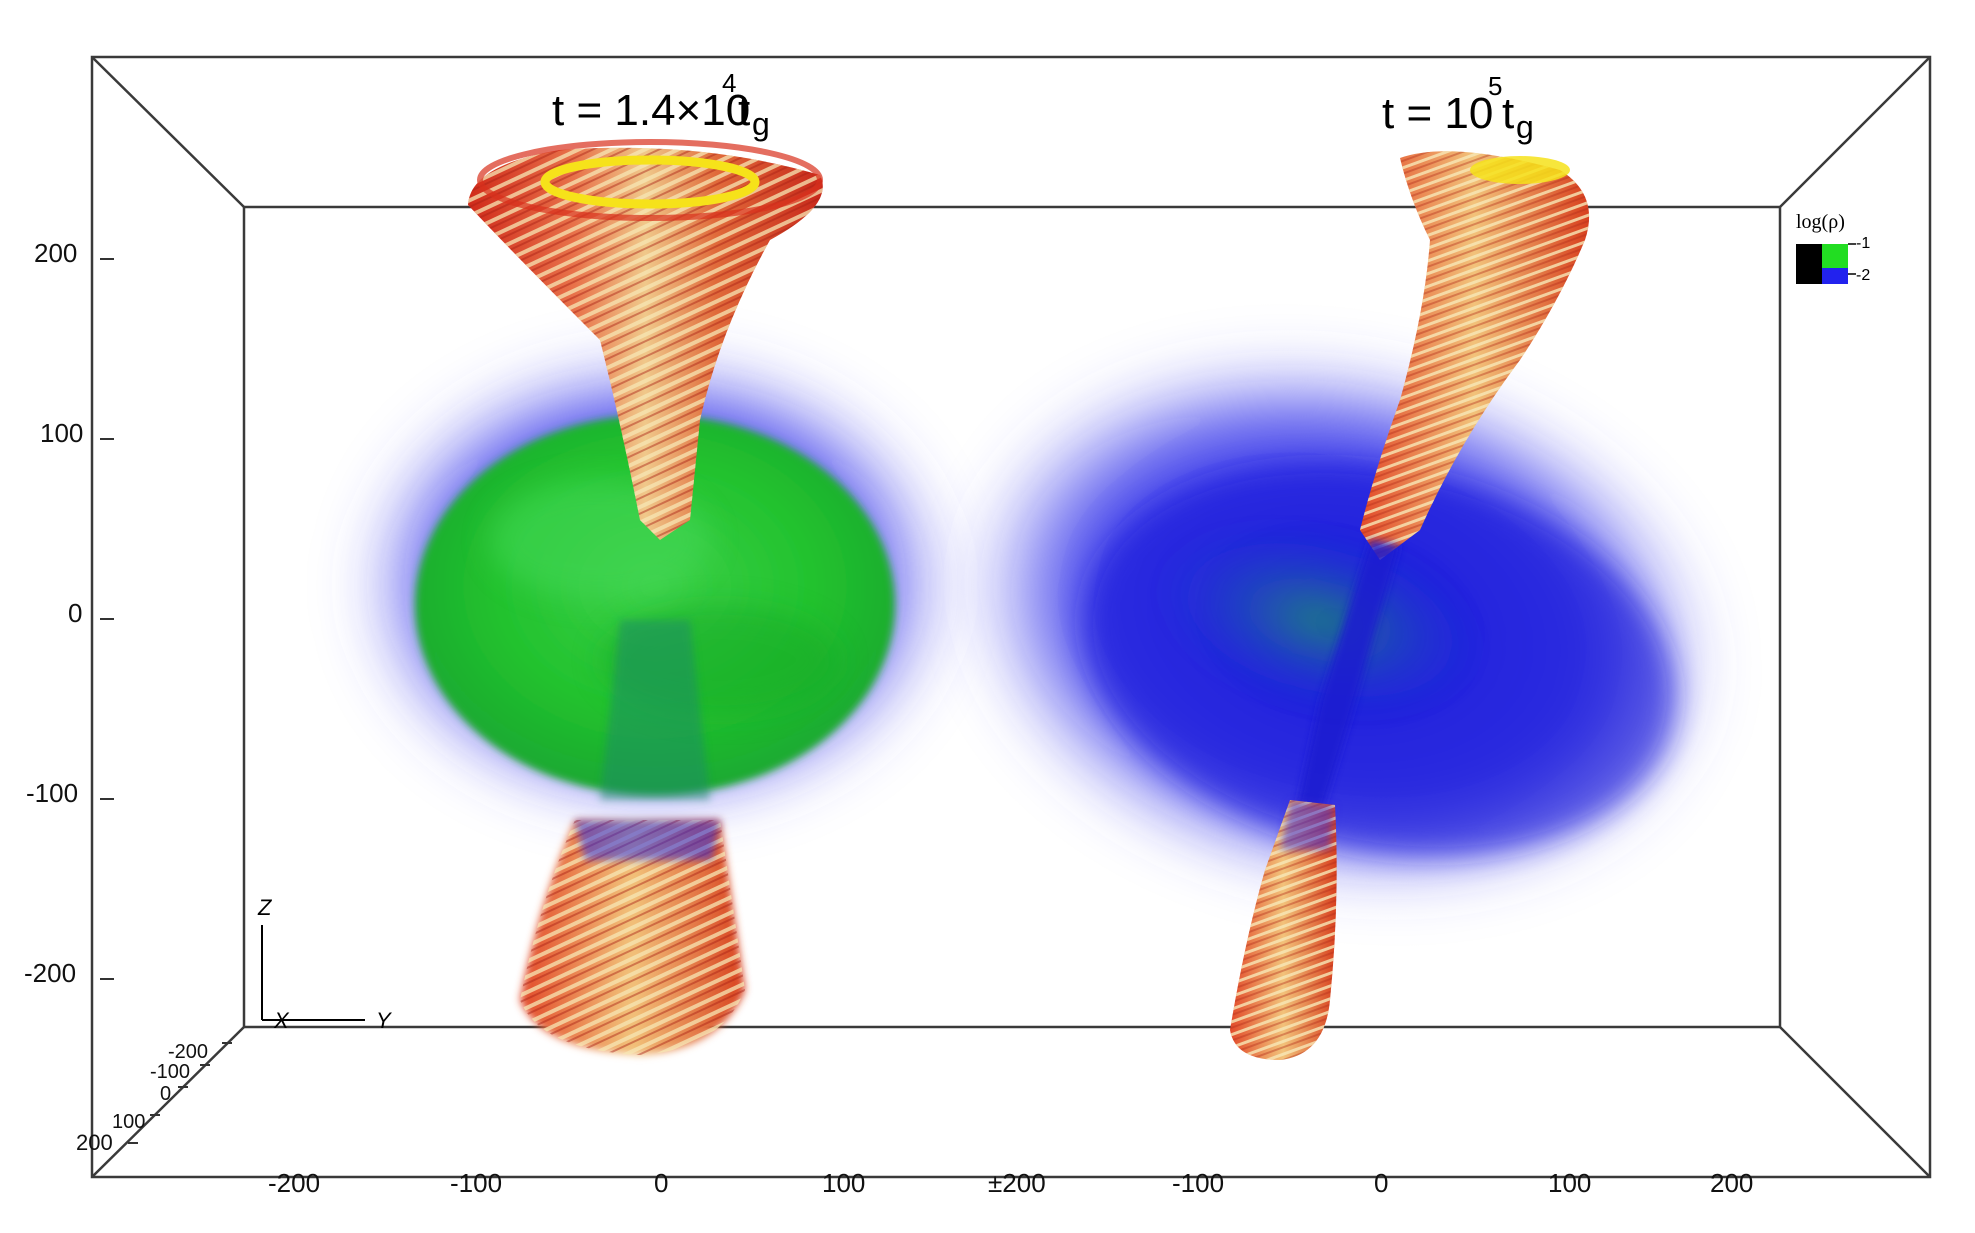  I want to click on right-lower-jet, so click(1283, 930).